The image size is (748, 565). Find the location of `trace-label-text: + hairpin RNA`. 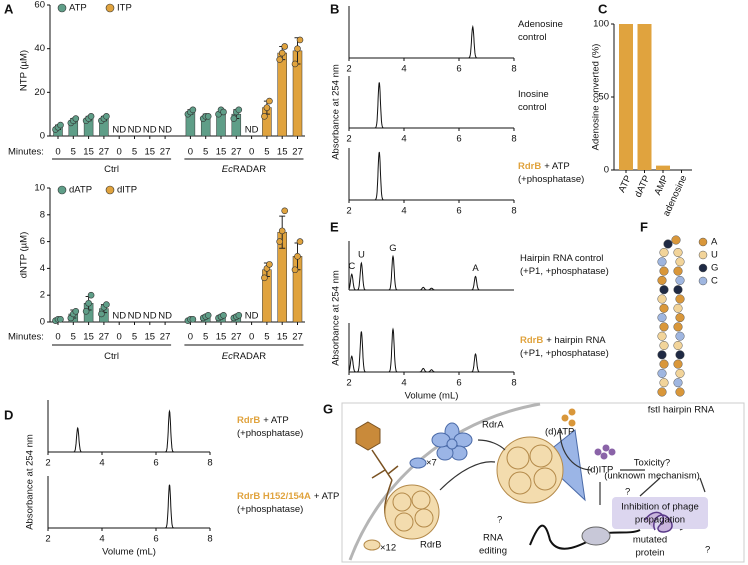

trace-label-text: + hairpin RNA is located at coordinates (576, 340).